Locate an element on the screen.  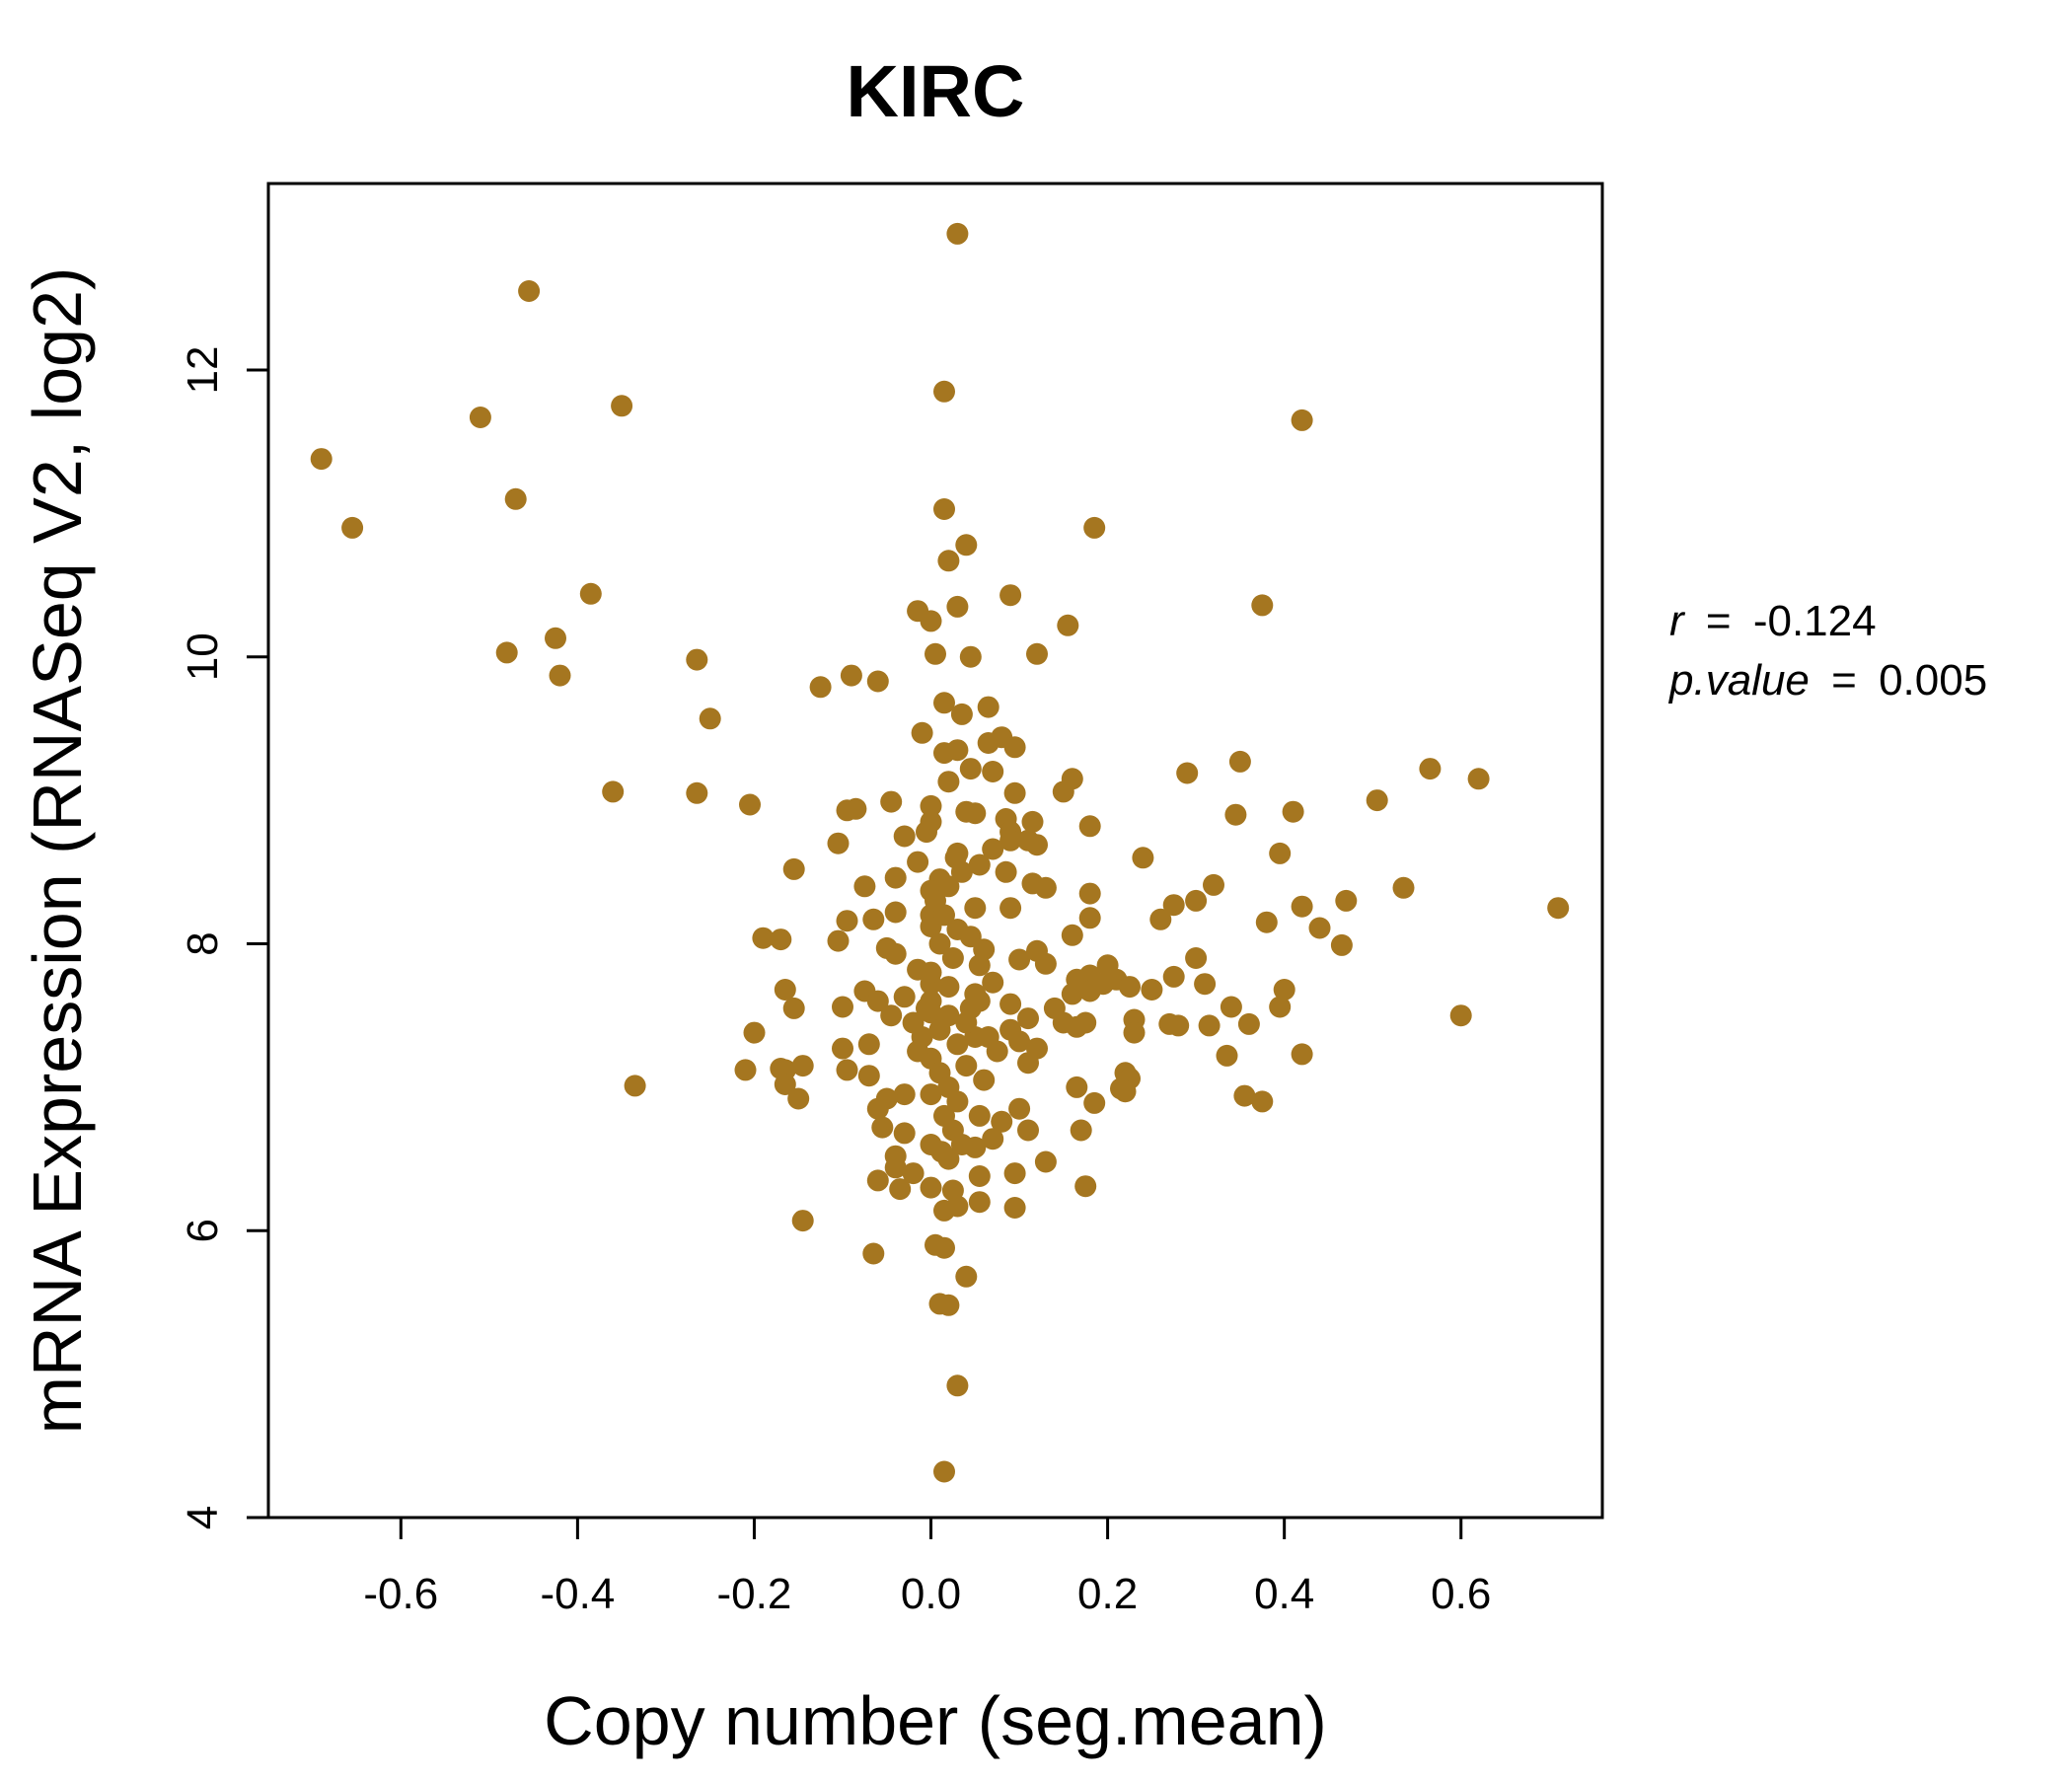
p-value: 0.005 is located at coordinates (1933, 680).